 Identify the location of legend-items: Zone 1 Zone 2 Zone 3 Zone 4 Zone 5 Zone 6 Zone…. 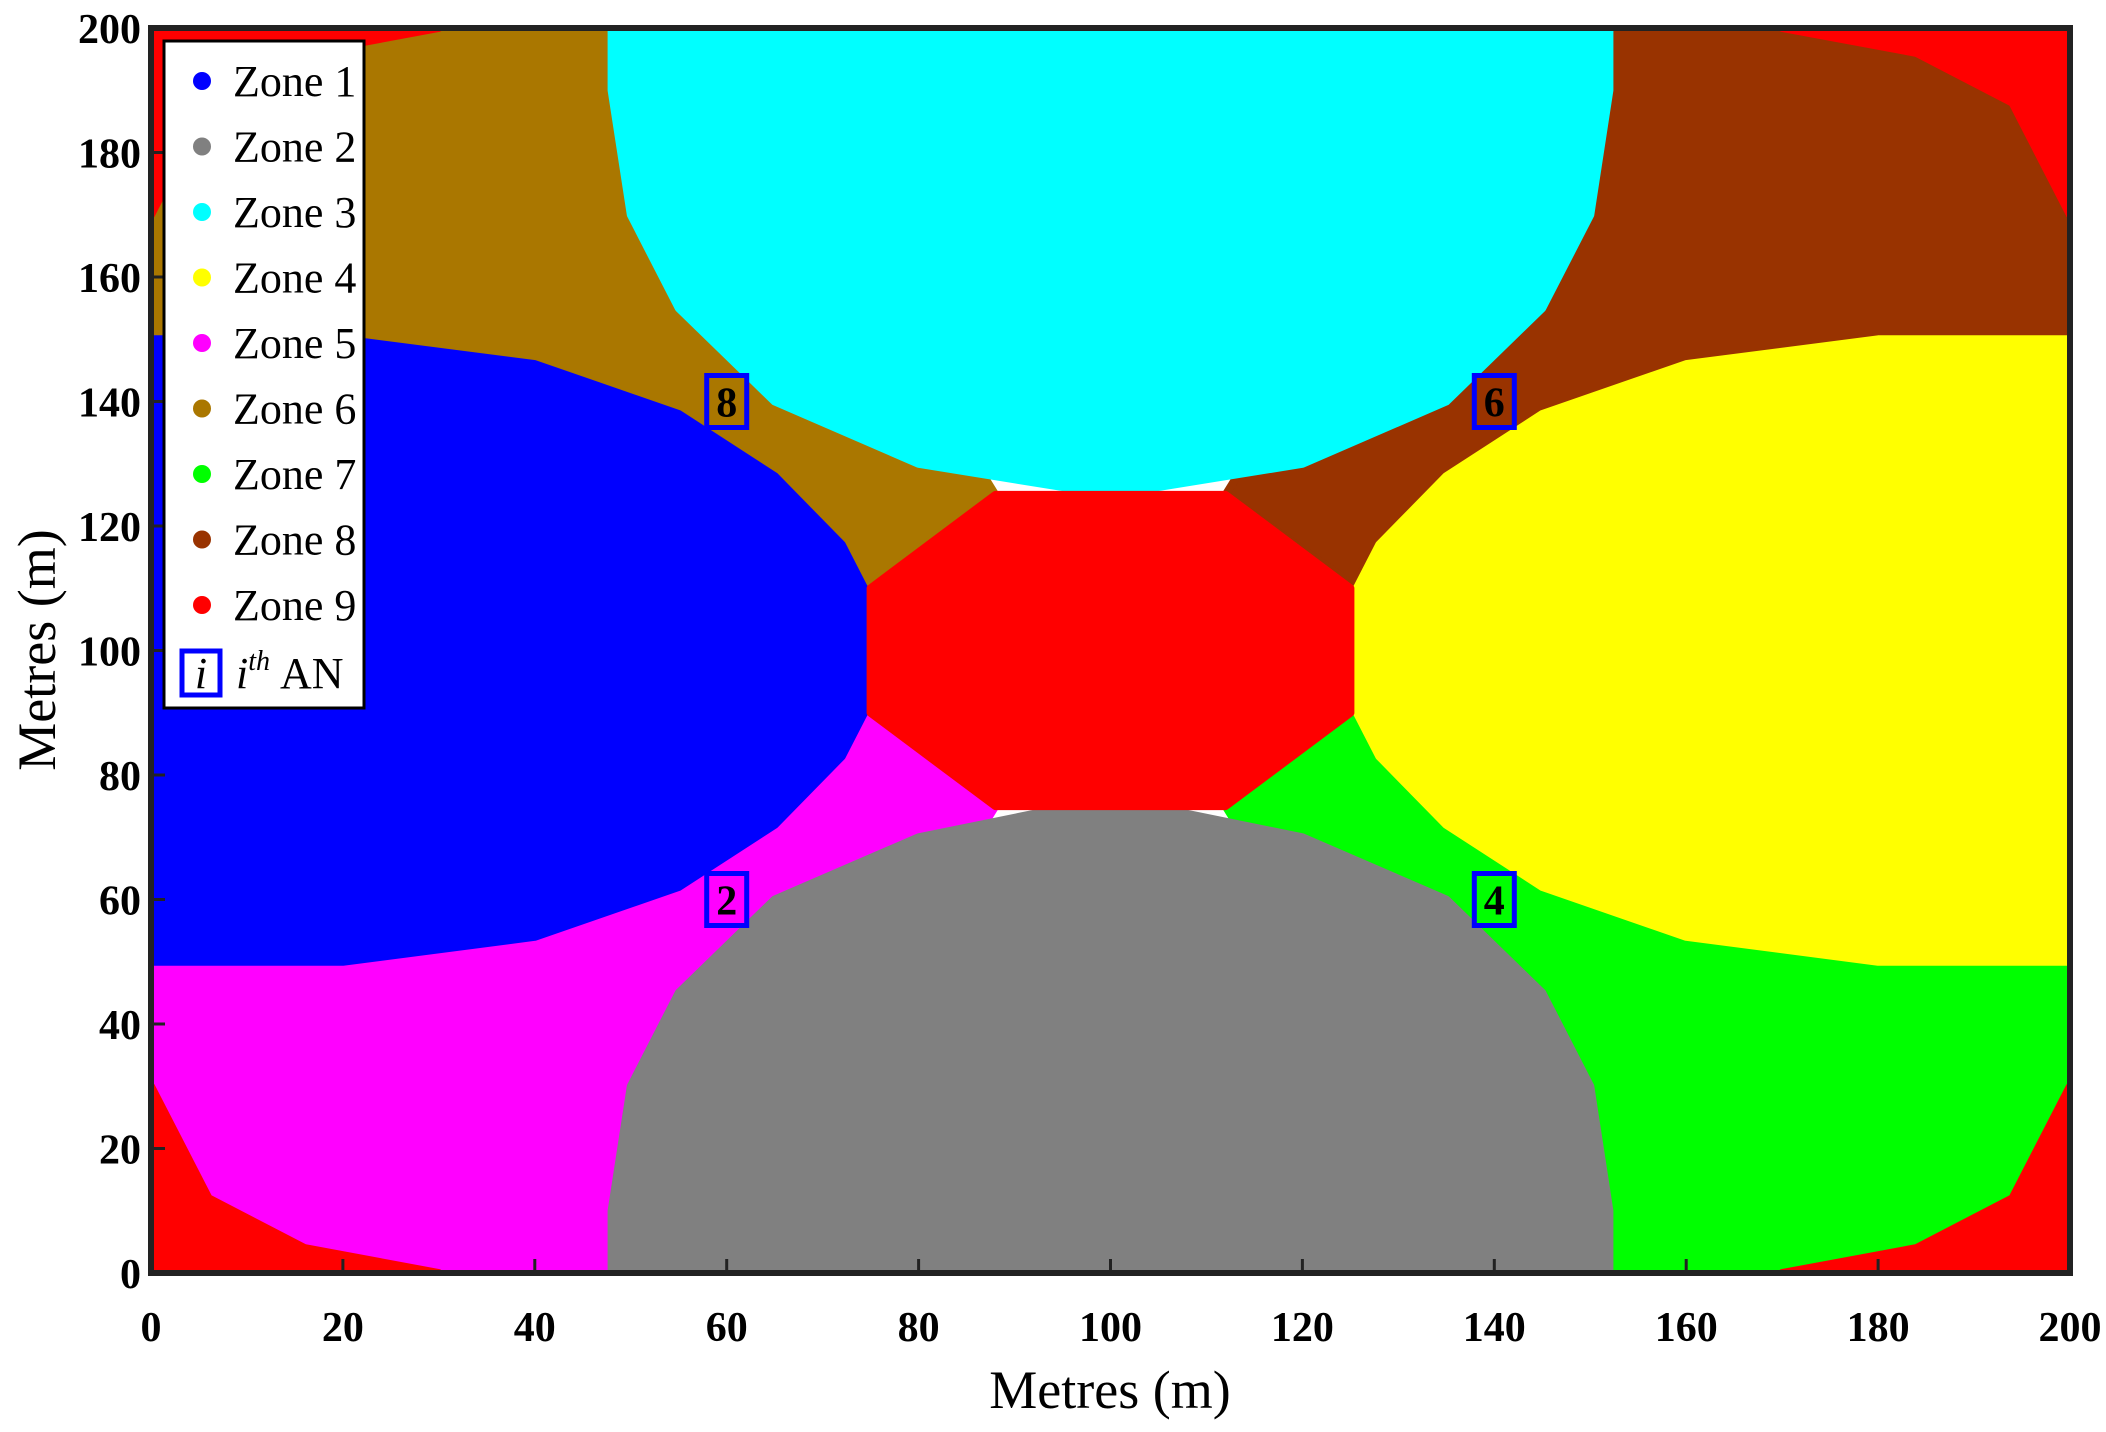
(274, 343).